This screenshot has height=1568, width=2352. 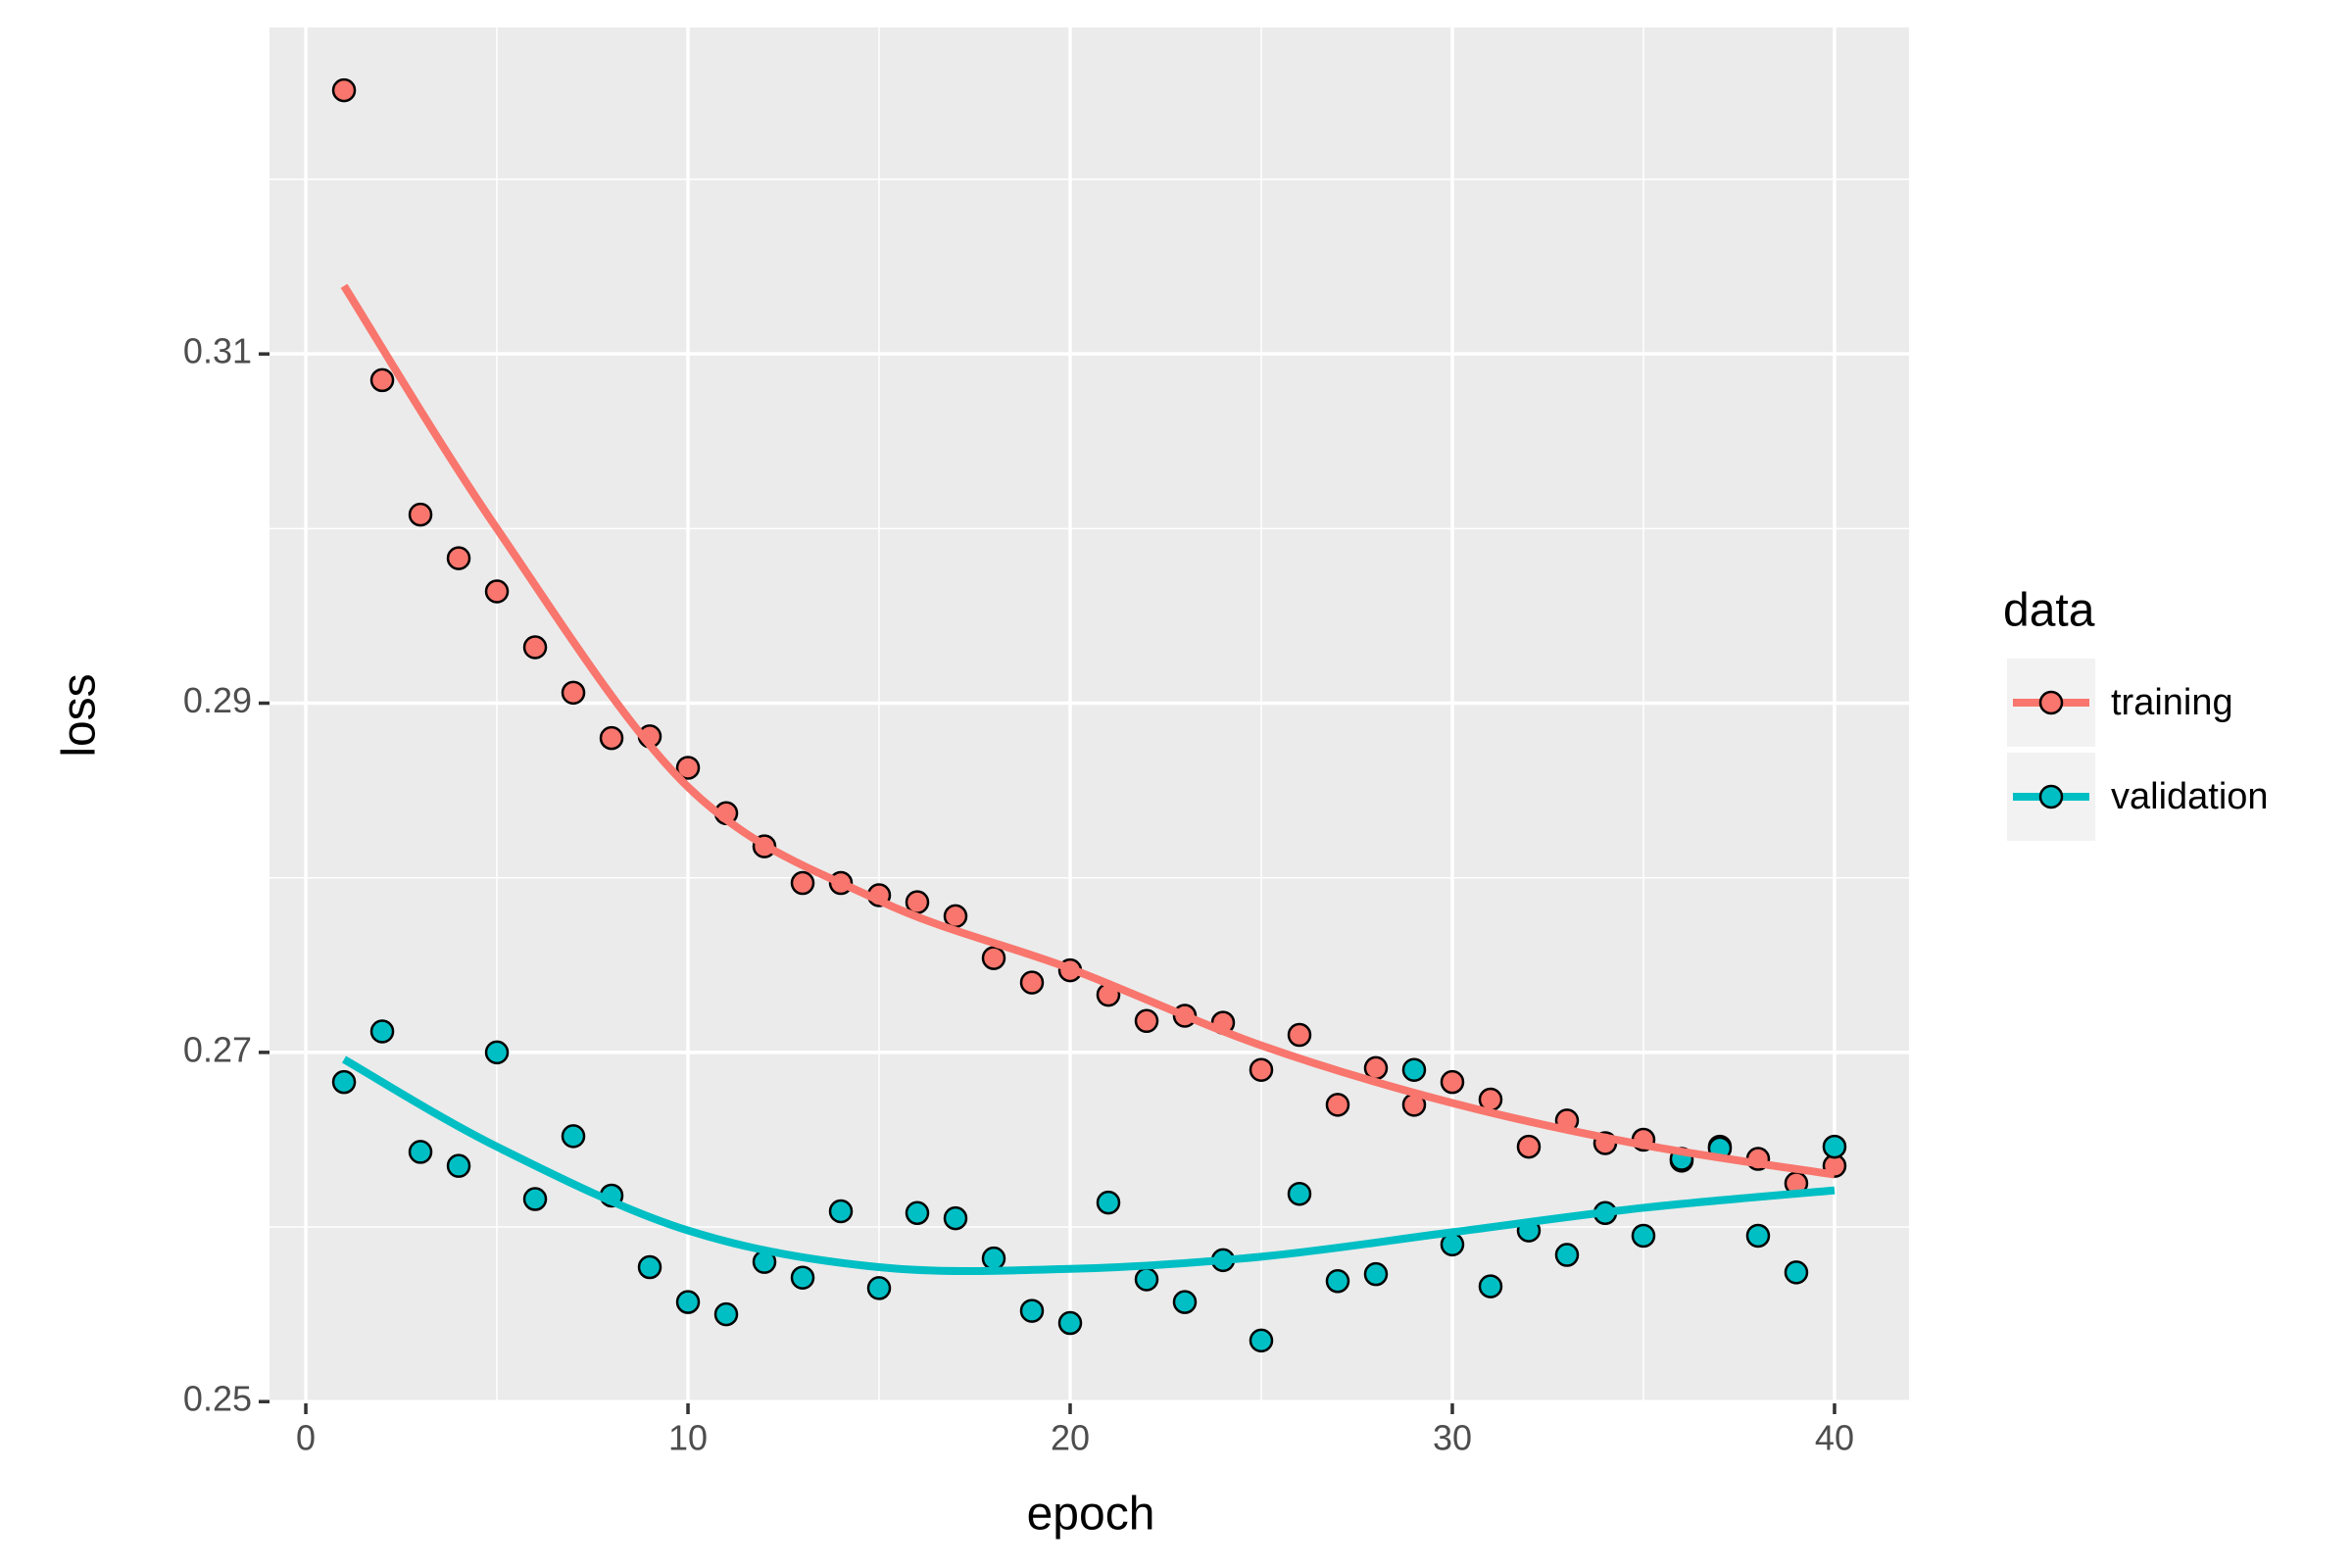 What do you see at coordinates (1070, 1438) in the screenshot?
I see `x-tick-label: 20` at bounding box center [1070, 1438].